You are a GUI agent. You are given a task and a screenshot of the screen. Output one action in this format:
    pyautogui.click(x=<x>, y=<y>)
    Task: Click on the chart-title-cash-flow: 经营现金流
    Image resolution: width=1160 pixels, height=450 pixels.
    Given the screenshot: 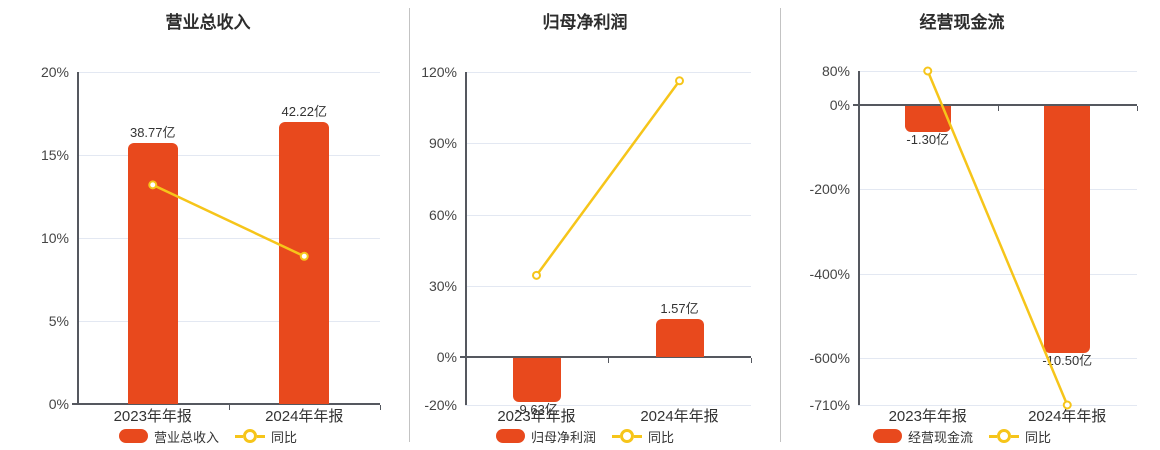 What is the action you would take?
    pyautogui.click(x=962, y=22)
    